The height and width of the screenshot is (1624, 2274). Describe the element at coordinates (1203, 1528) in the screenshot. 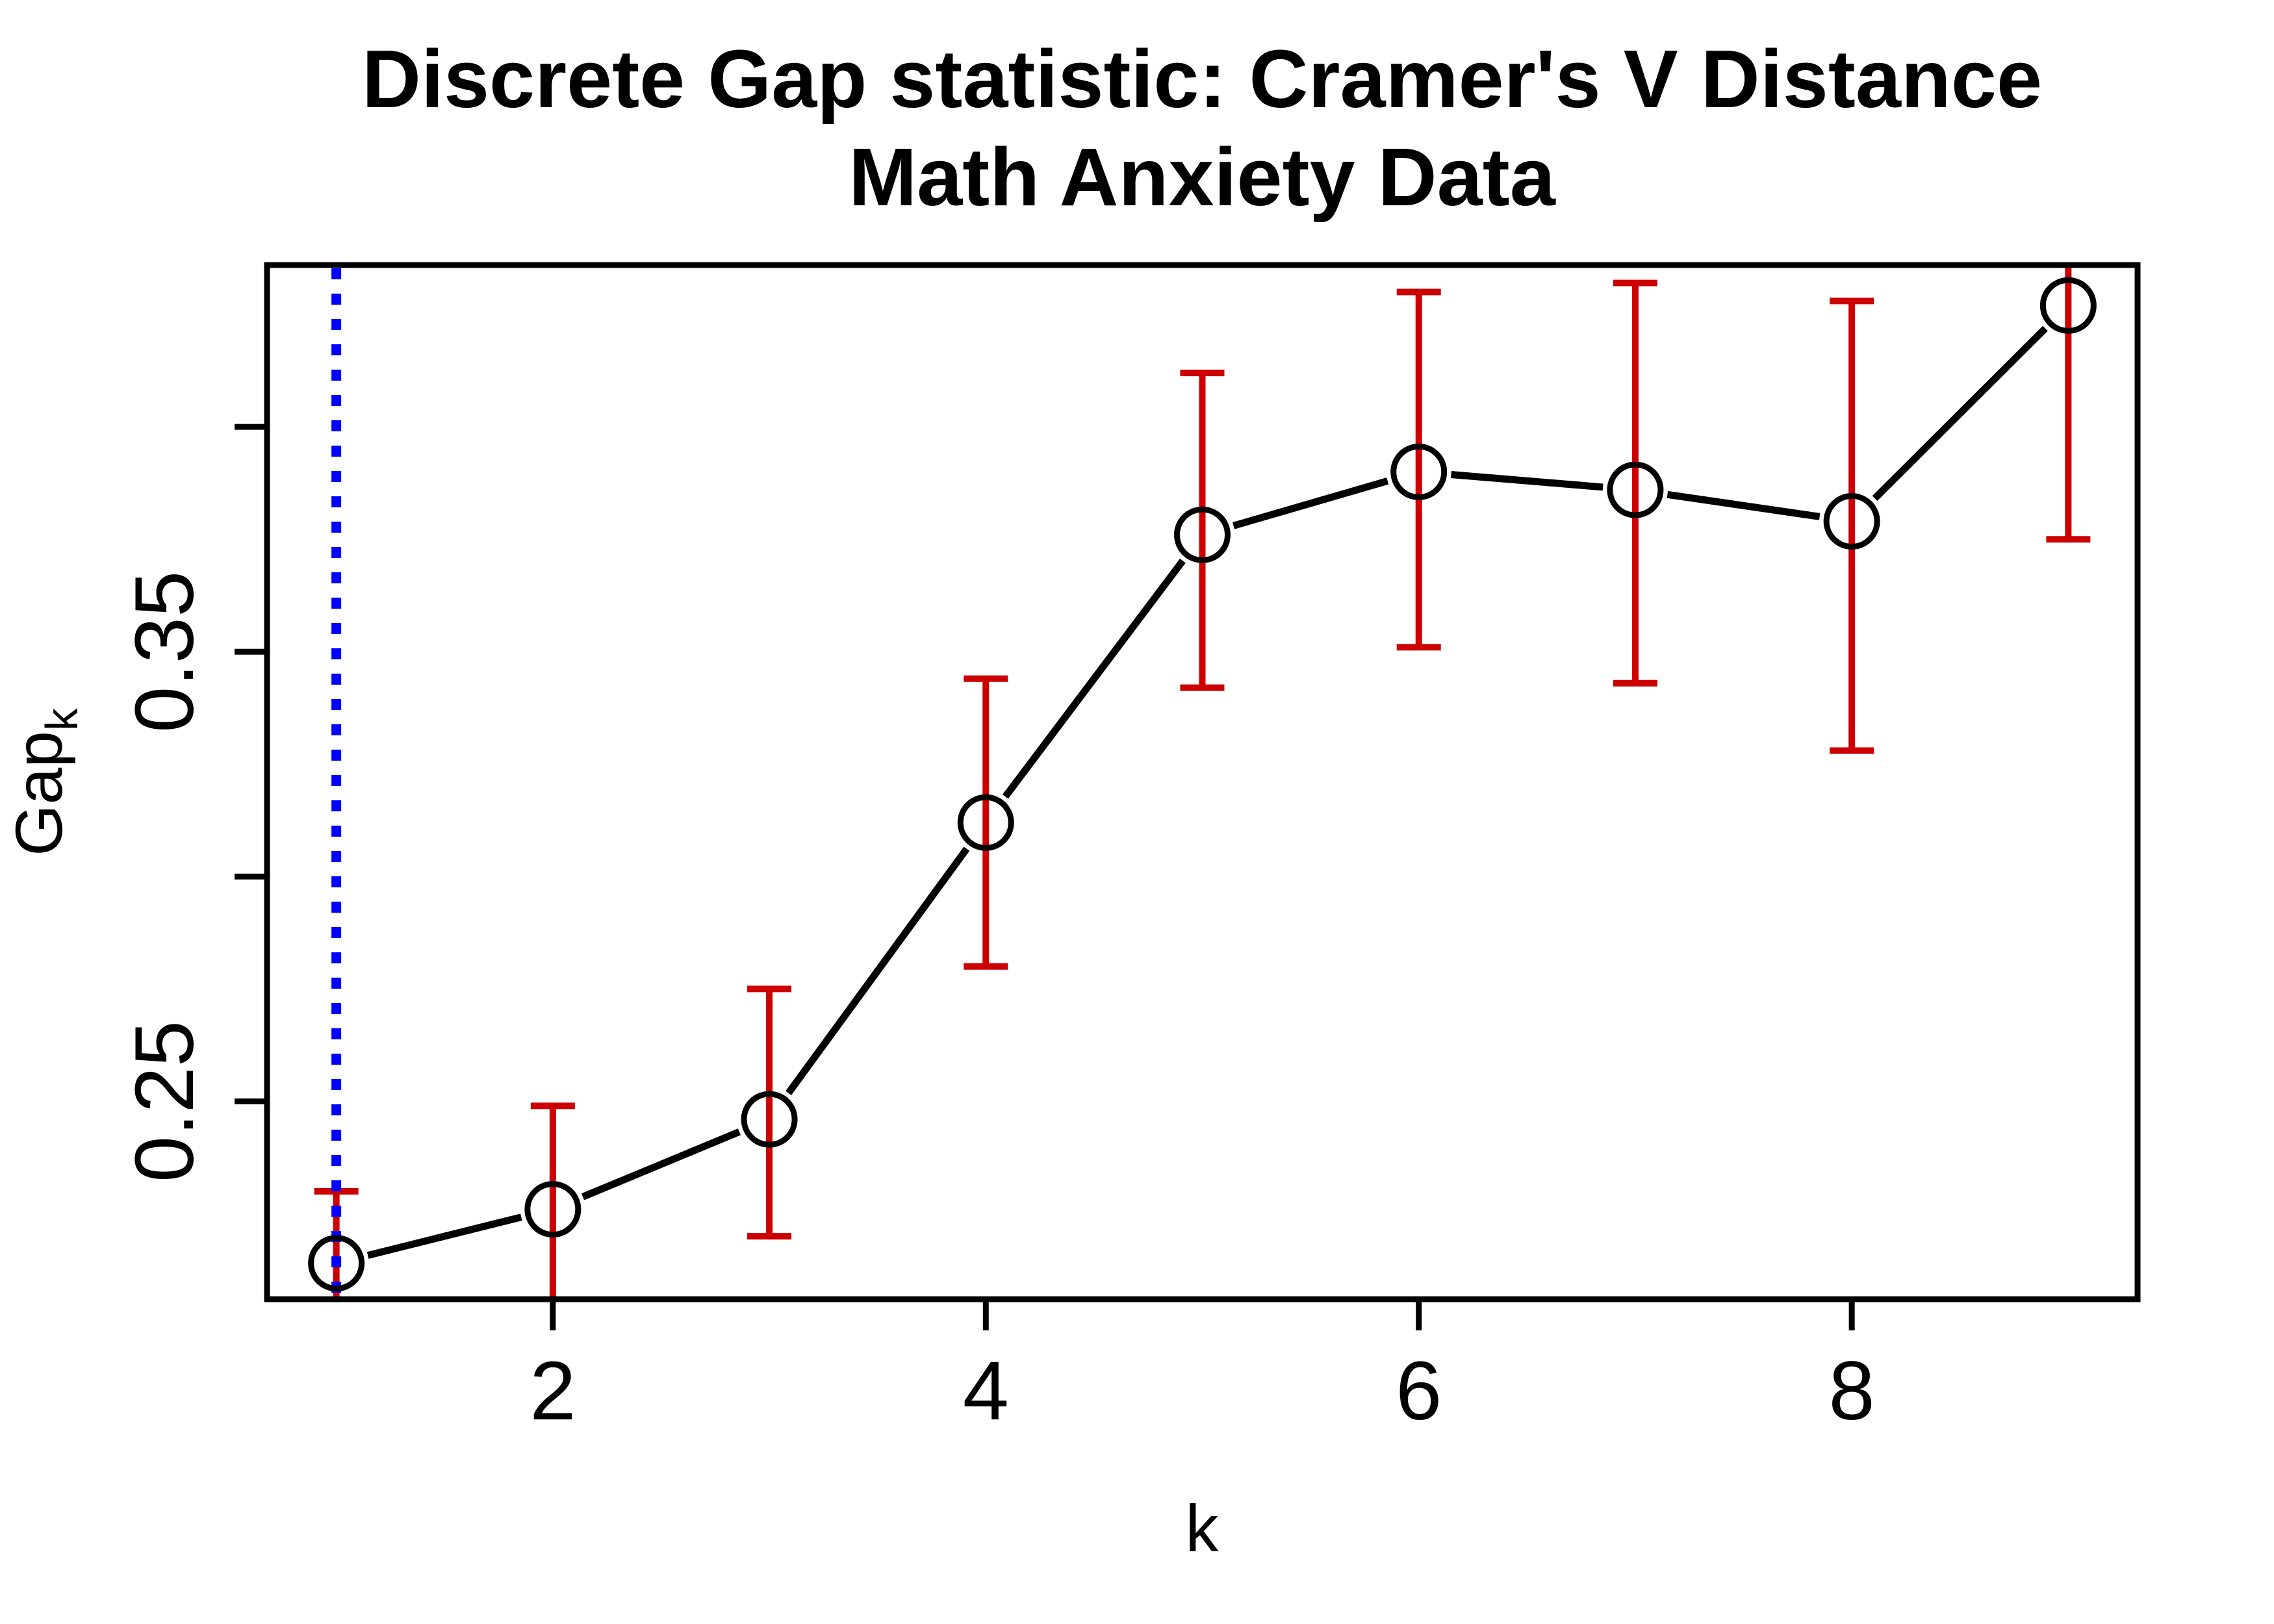

I see `x-axis-label: k` at that location.